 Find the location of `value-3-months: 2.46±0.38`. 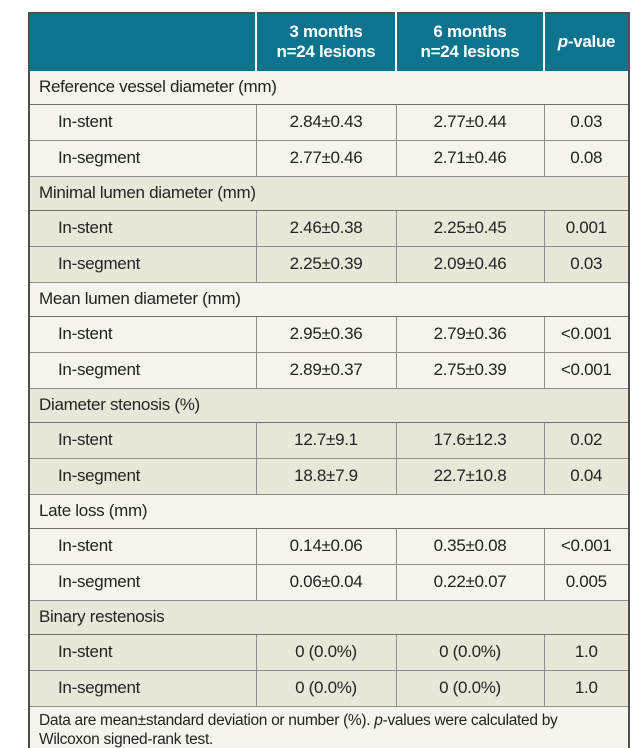

value-3-months: 2.46±0.38 is located at coordinates (326, 228).